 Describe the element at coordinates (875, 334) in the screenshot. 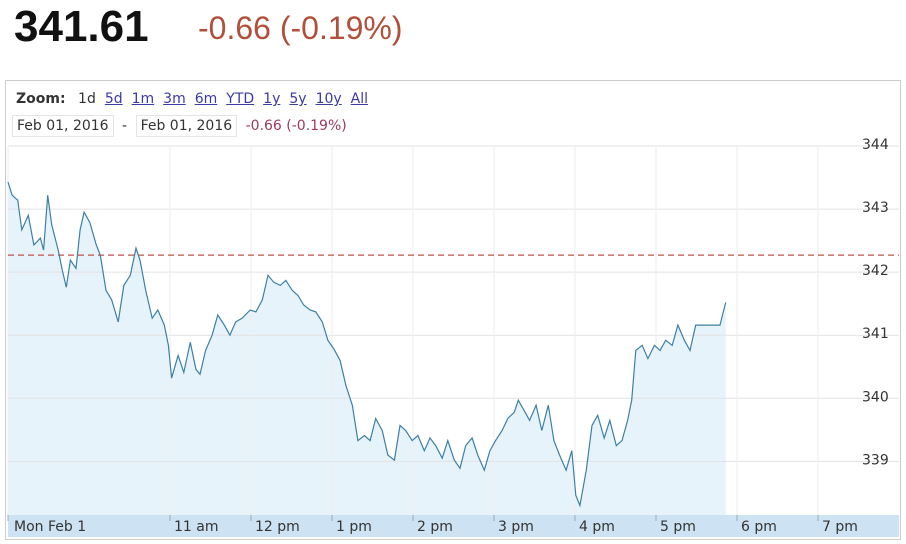

I see `y-tick-label: 341` at that location.